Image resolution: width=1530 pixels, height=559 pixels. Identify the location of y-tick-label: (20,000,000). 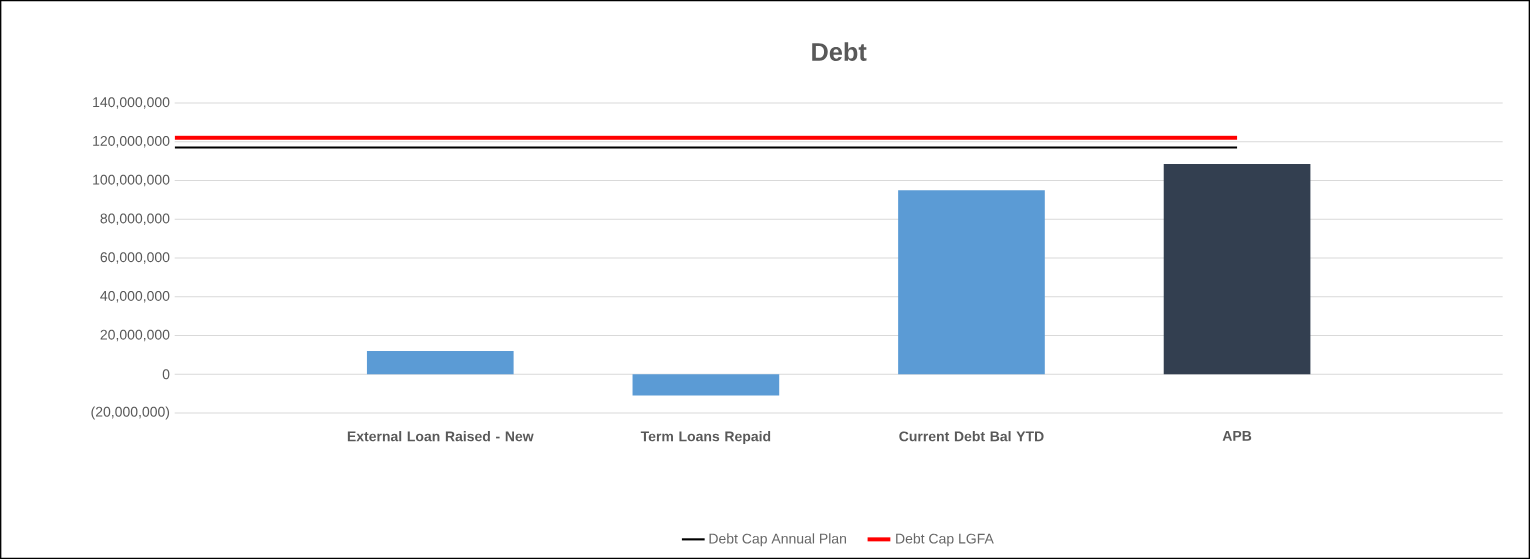
(130, 413).